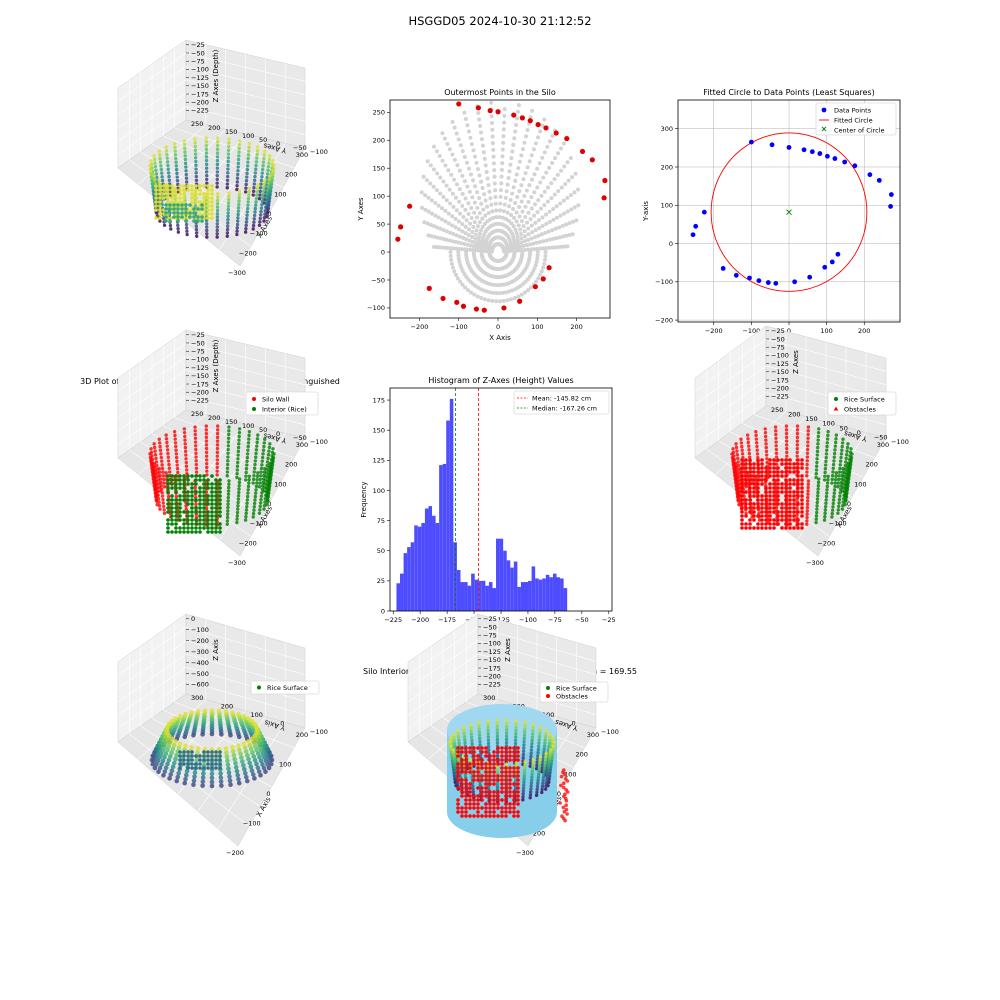  What do you see at coordinates (379, 430) in the screenshot?
I see `y-tick-label: 150` at bounding box center [379, 430].